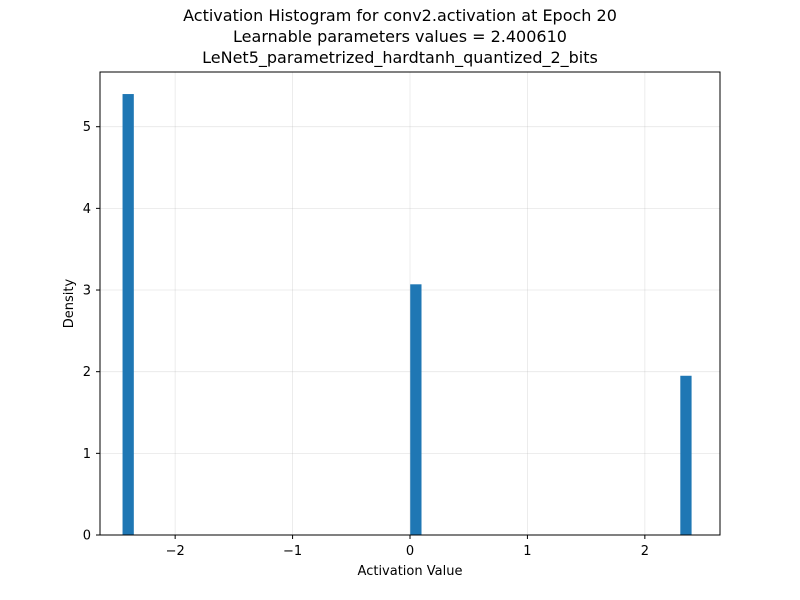  I want to click on y-tick-label: 3, so click(87, 291).